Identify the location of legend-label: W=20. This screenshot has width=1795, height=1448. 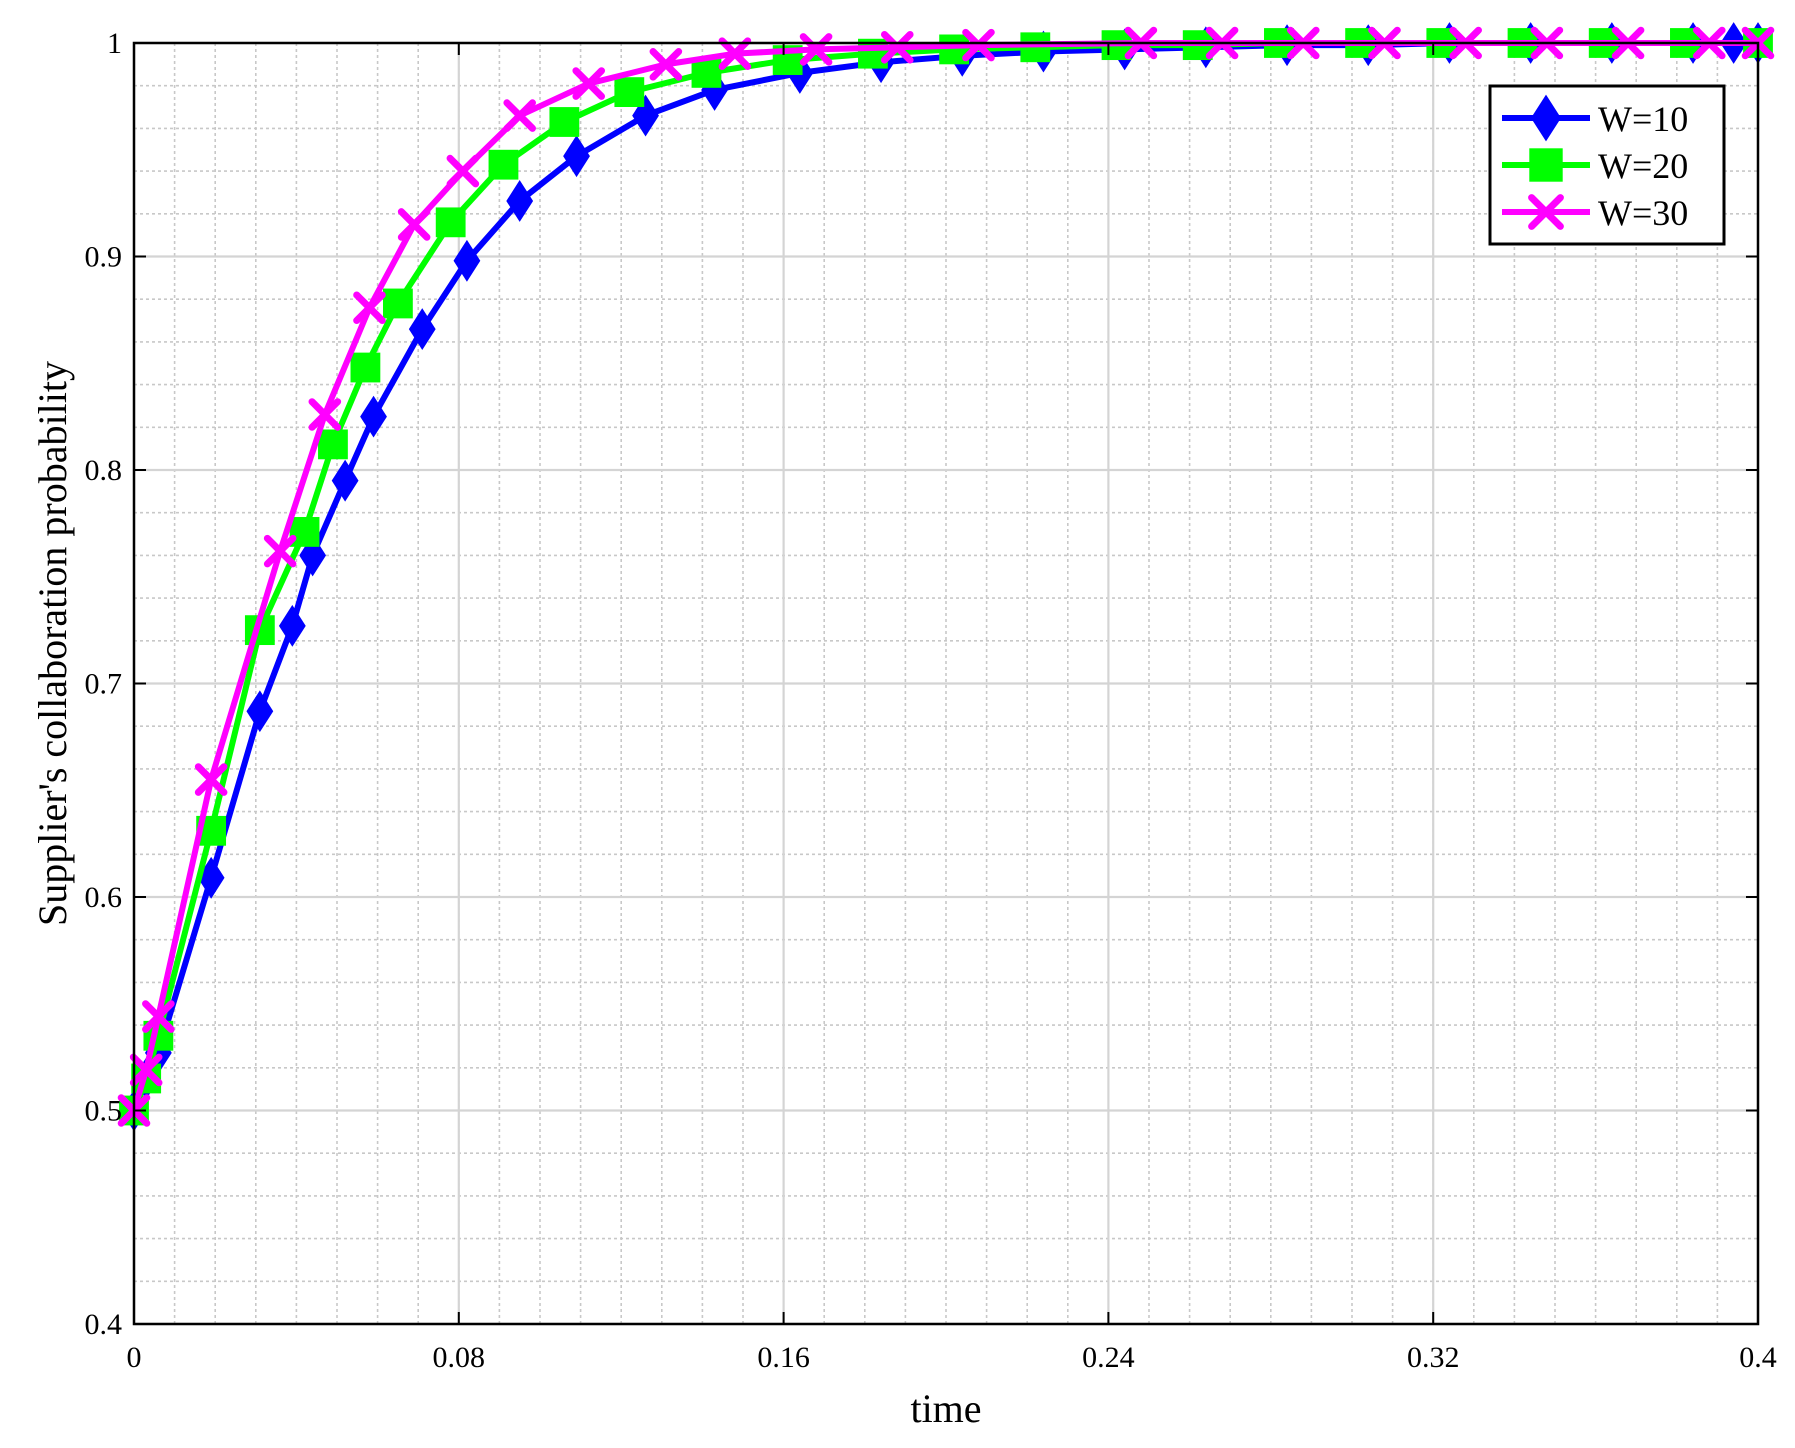
(1643, 166).